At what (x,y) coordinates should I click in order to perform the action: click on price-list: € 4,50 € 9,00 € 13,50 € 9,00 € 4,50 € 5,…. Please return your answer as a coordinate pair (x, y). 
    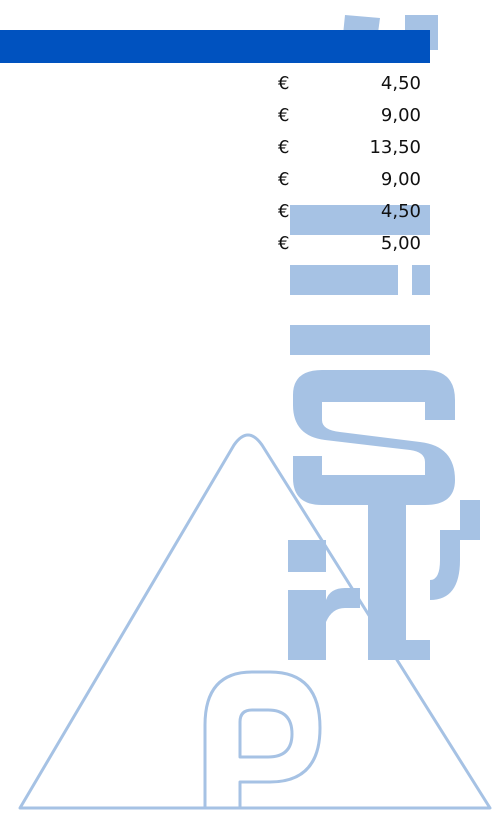
    Looking at the image, I should click on (347, 163).